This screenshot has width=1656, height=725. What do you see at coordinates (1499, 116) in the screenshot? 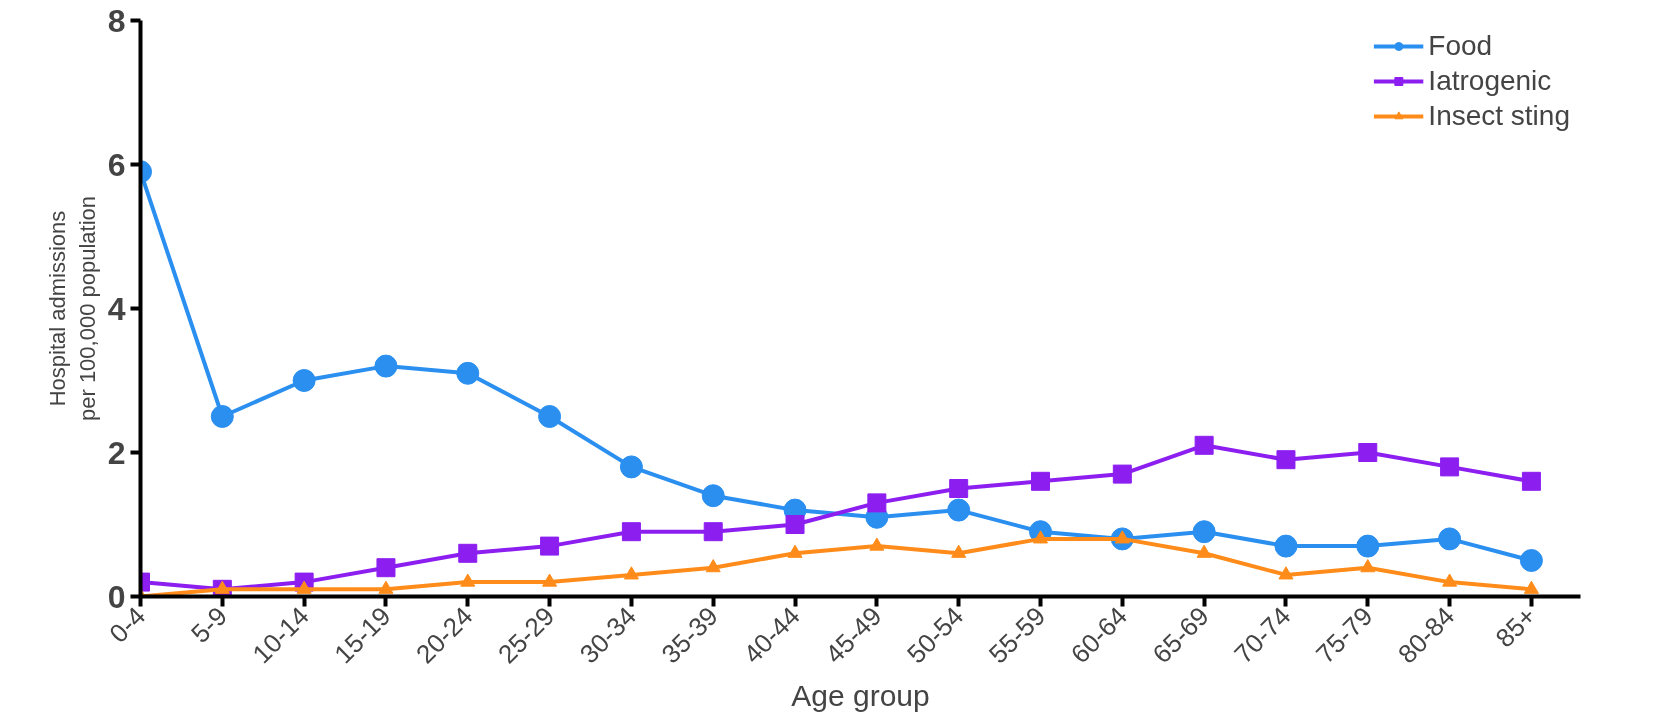
I see `legend-label: Insect sting` at bounding box center [1499, 116].